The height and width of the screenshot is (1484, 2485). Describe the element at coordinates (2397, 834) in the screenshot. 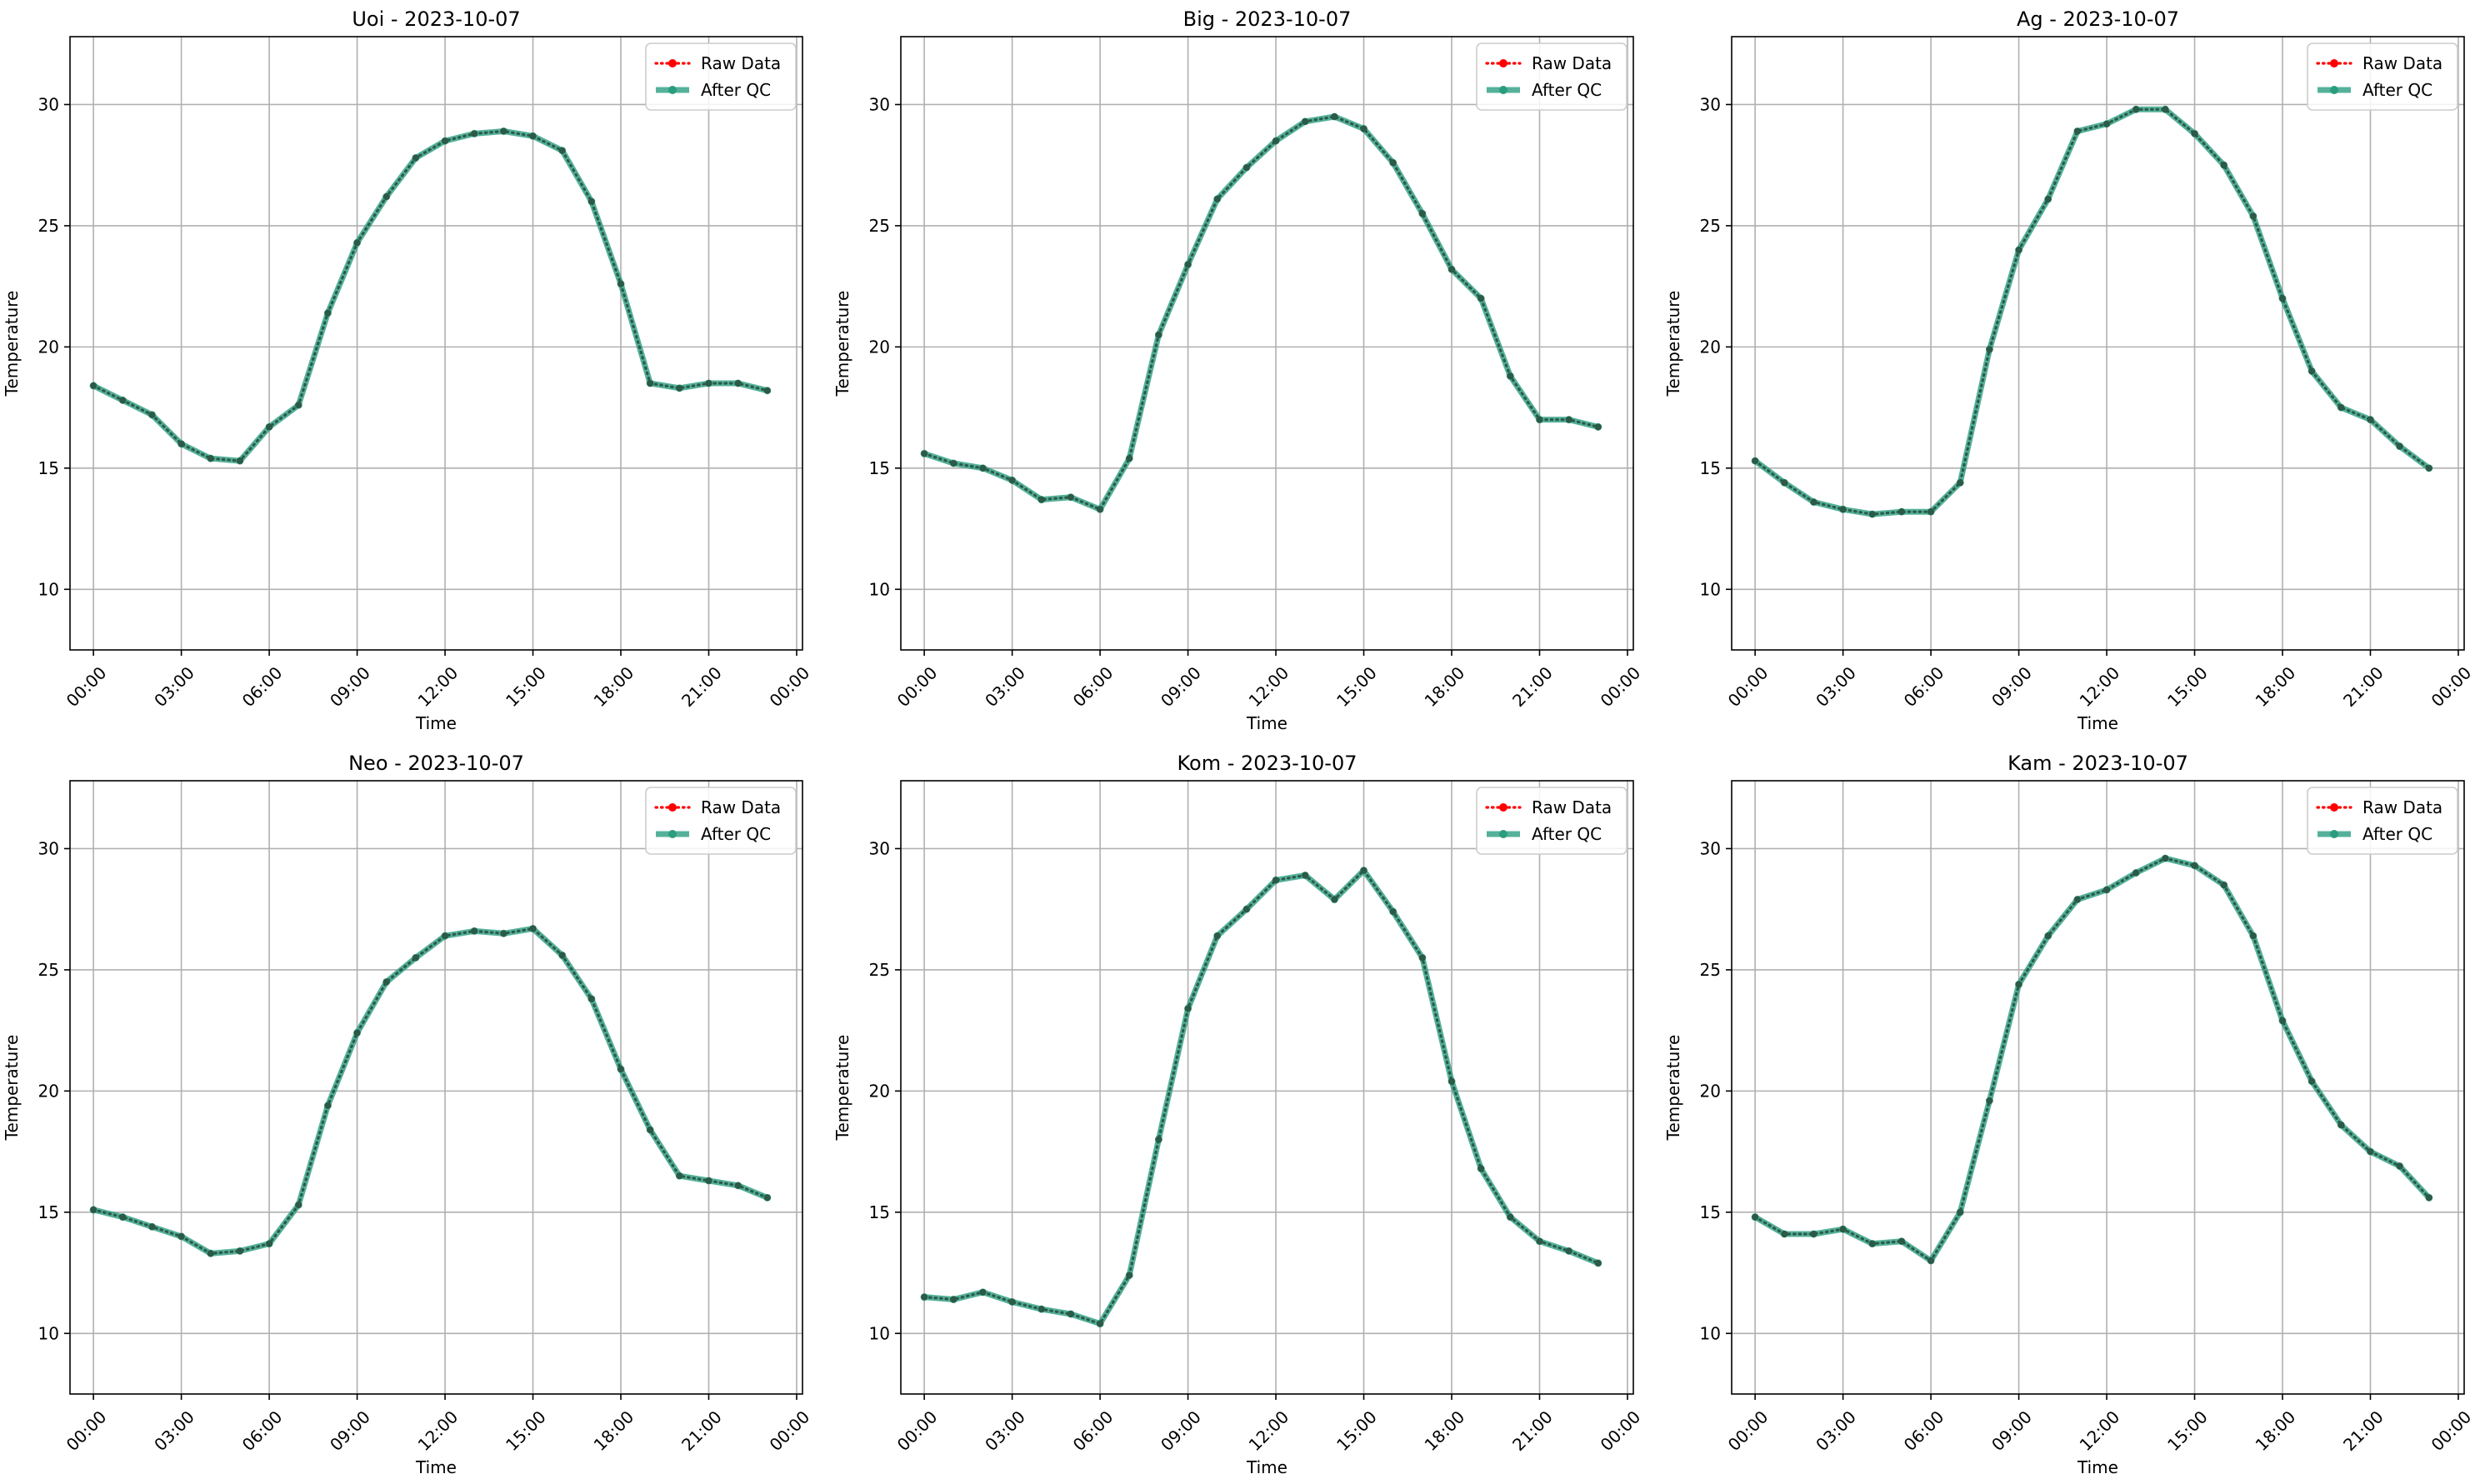

I see `legend-label-after-qc: After QC` at that location.